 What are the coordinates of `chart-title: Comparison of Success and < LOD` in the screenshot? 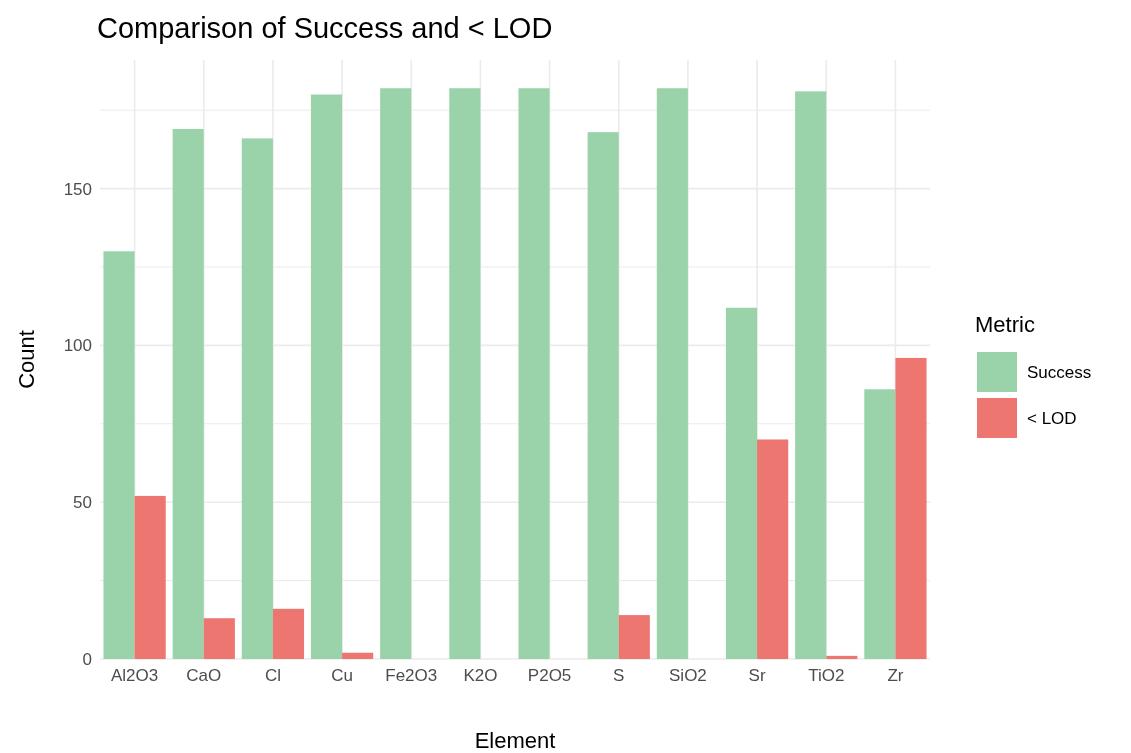 It's located at (325, 28).